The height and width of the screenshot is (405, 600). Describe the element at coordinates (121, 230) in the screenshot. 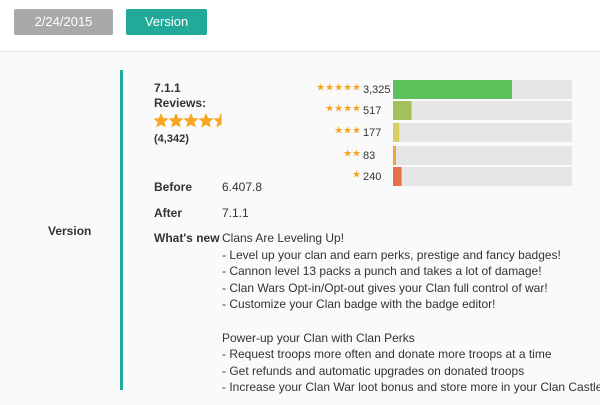

I see `accent-line` at that location.